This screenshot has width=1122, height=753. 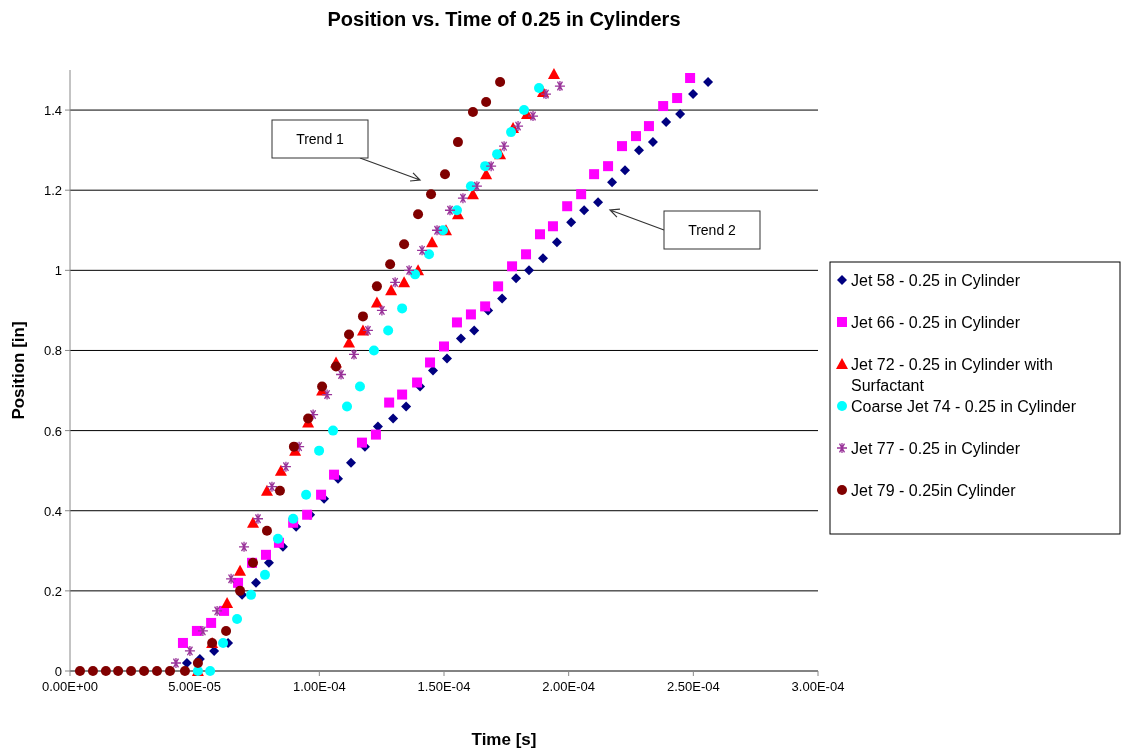 I want to click on y-tick-label: 0.6, so click(x=52, y=431).